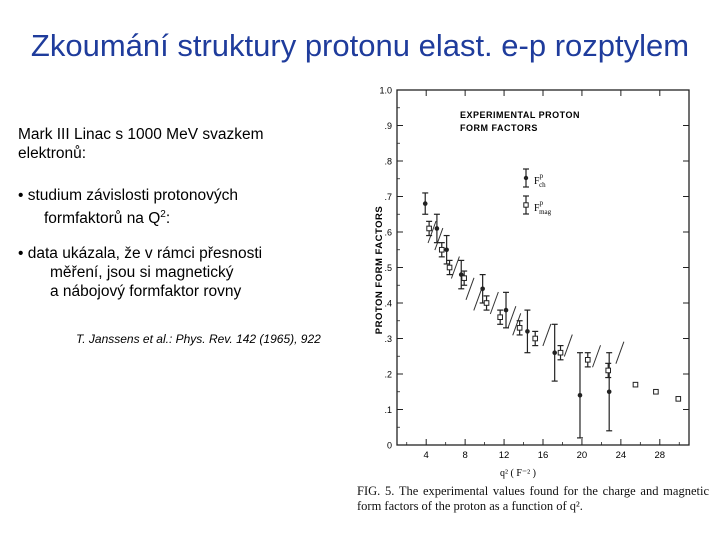 The image size is (720, 540). What do you see at coordinates (379, 270) in the screenshot?
I see `y-axis-label: PROTON FORM FACTORS` at bounding box center [379, 270].